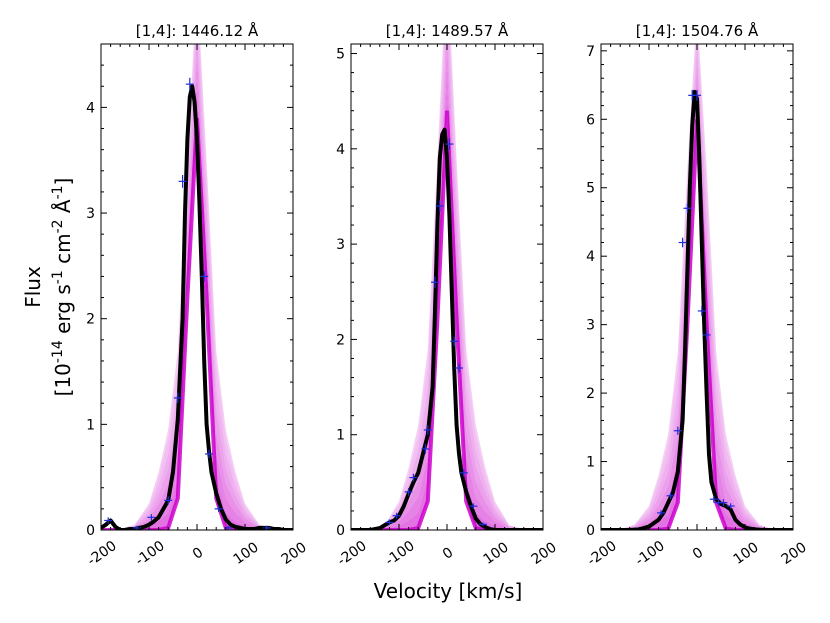  What do you see at coordinates (150, 553) in the screenshot?
I see `panel-1-x-tick-label: -100` at bounding box center [150, 553].